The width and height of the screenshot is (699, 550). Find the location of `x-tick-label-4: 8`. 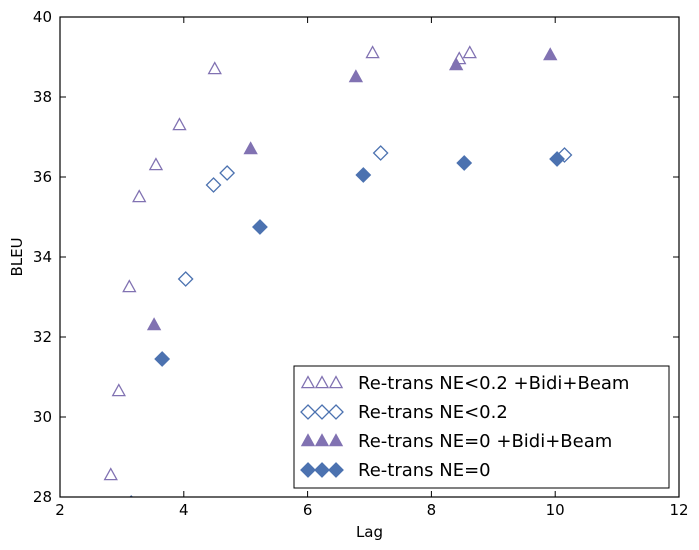

x-tick-label-4: 8 is located at coordinates (432, 510).